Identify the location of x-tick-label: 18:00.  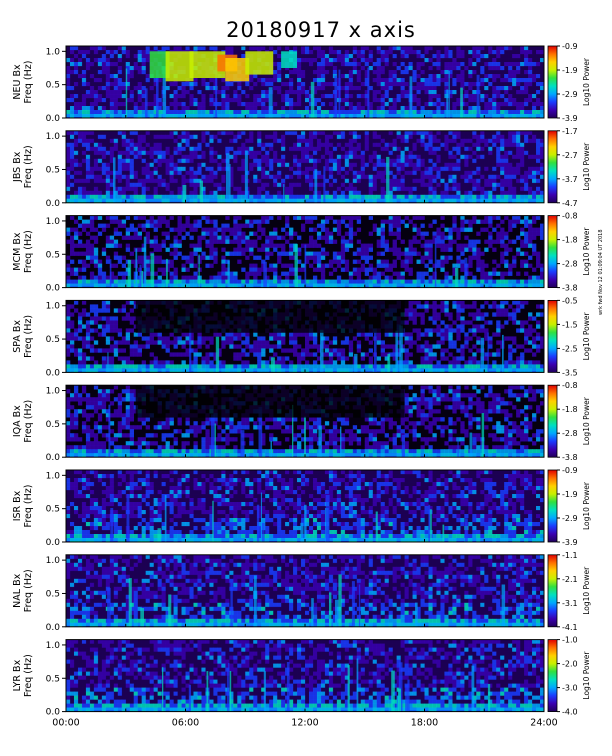
(424, 723).